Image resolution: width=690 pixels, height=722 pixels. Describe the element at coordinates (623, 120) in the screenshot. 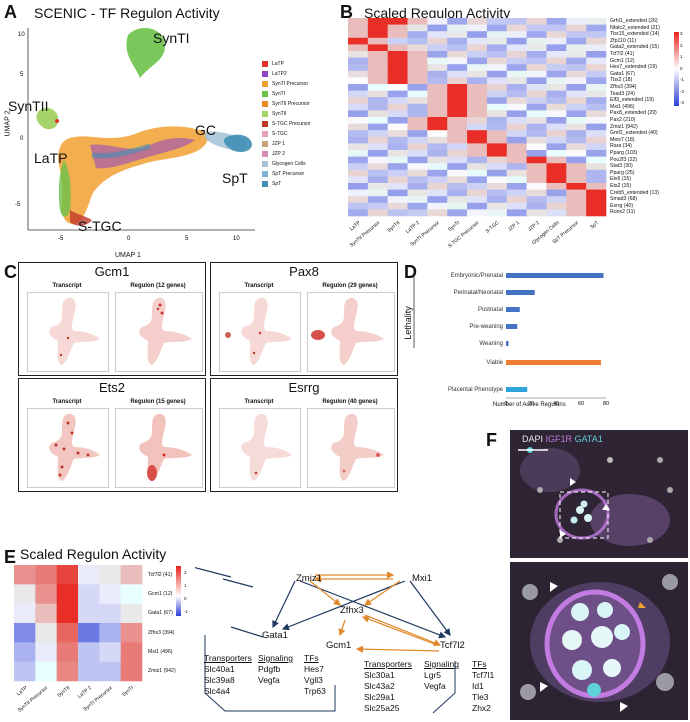

I see `heatmap-row-label: Pax2 (210)` at that location.